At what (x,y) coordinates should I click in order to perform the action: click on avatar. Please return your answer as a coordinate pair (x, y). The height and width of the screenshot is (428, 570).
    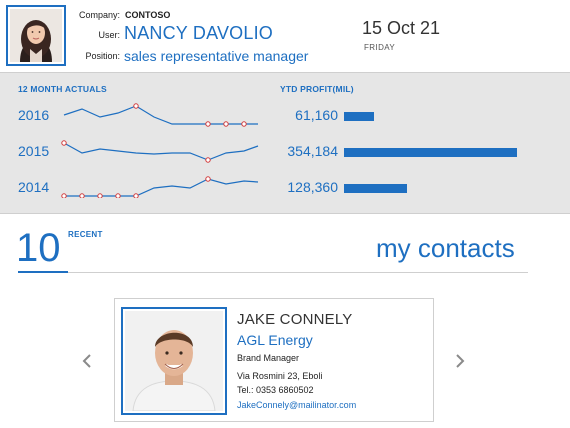
    Looking at the image, I should click on (36, 35).